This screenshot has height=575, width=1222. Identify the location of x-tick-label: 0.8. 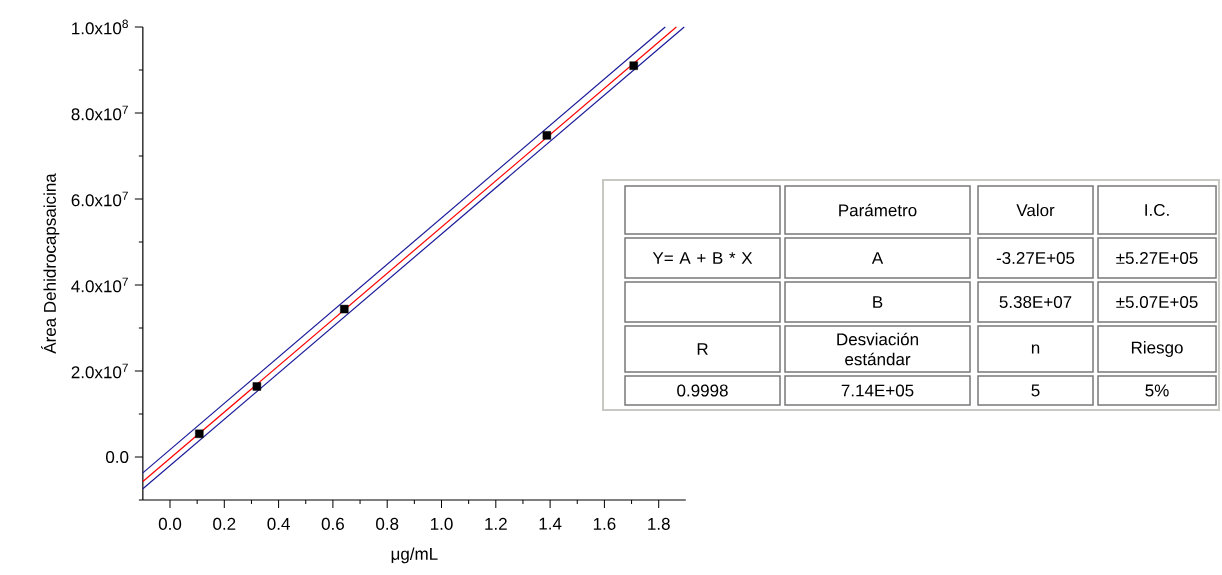
(387, 523).